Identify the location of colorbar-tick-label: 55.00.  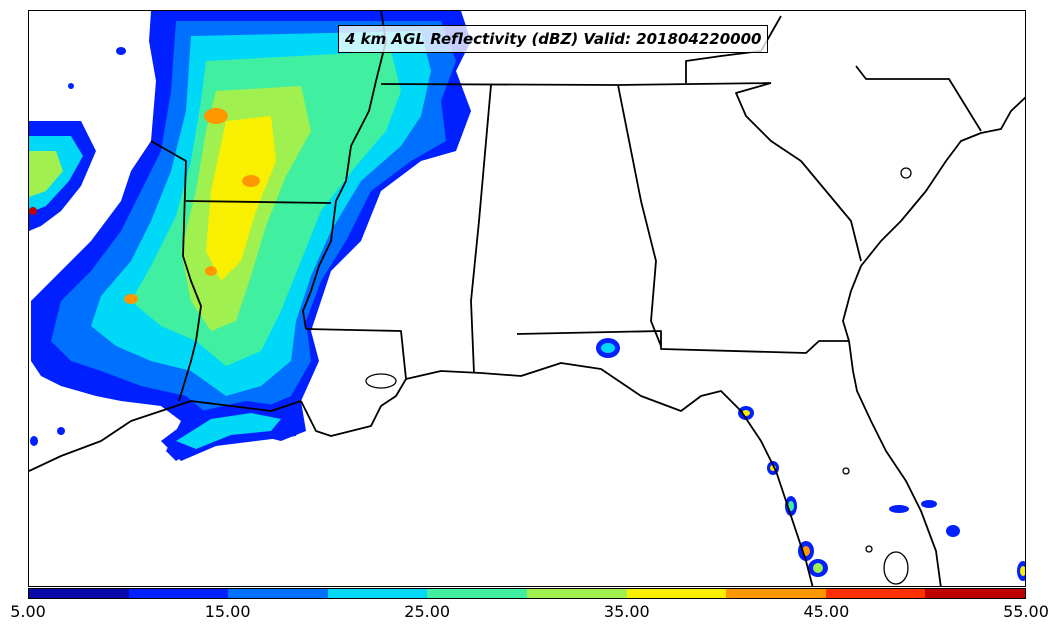
(1026, 611).